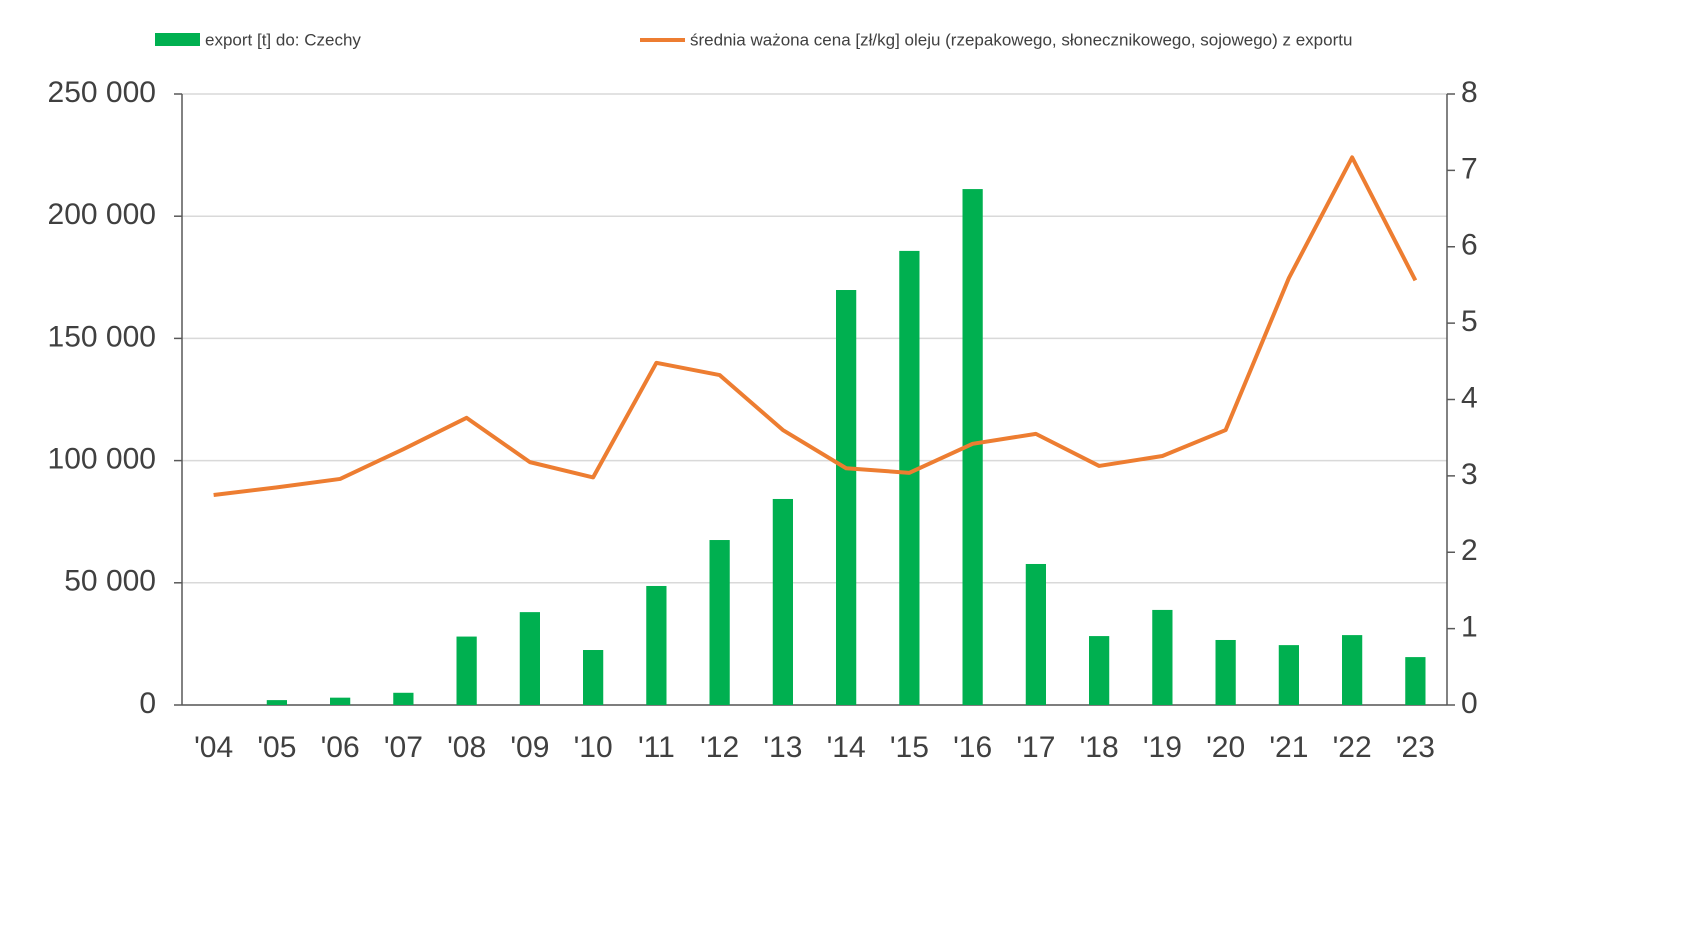 This screenshot has width=1694, height=930. I want to click on y2-tick-label: 1, so click(1469, 627).